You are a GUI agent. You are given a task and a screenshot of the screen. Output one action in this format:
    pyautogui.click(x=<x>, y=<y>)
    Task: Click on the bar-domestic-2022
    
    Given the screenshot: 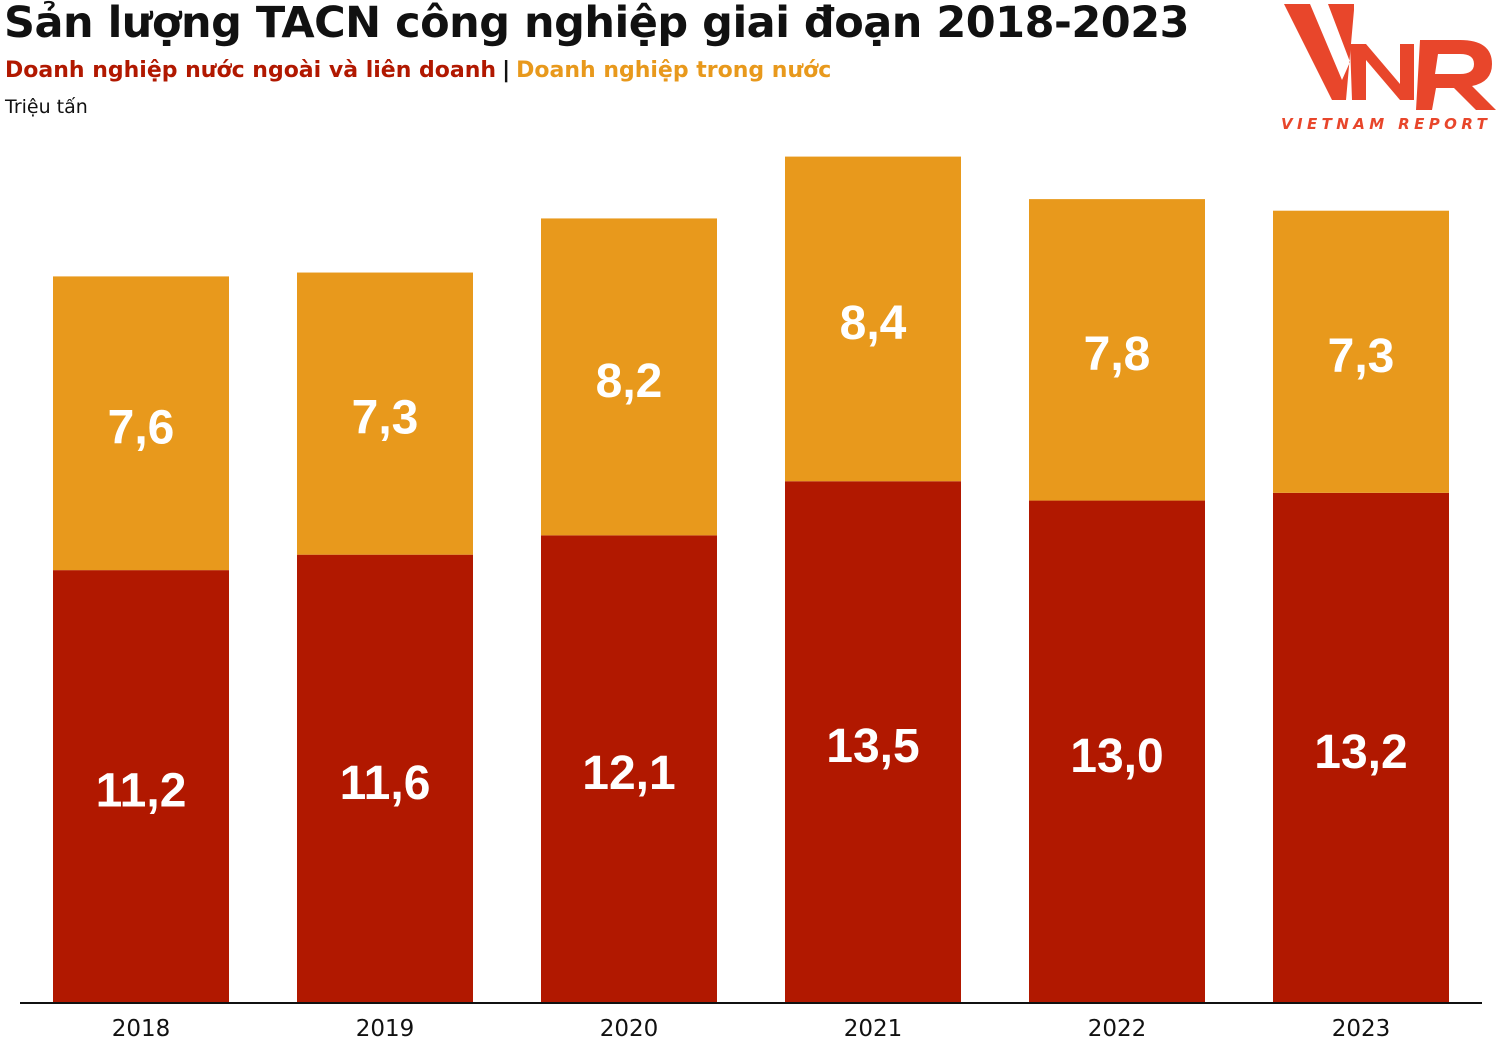 What is the action you would take?
    pyautogui.click(x=1117, y=350)
    